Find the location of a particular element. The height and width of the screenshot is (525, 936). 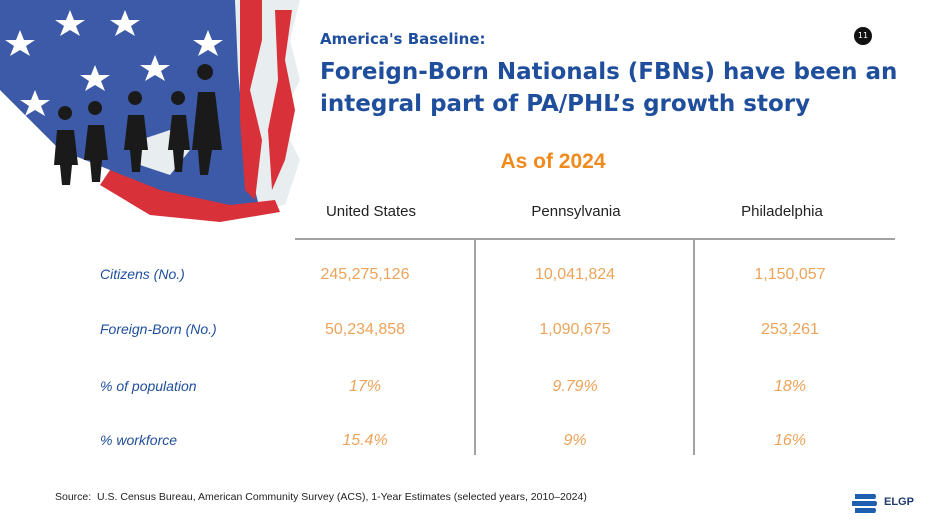

table-cell: 17% is located at coordinates (365, 386).